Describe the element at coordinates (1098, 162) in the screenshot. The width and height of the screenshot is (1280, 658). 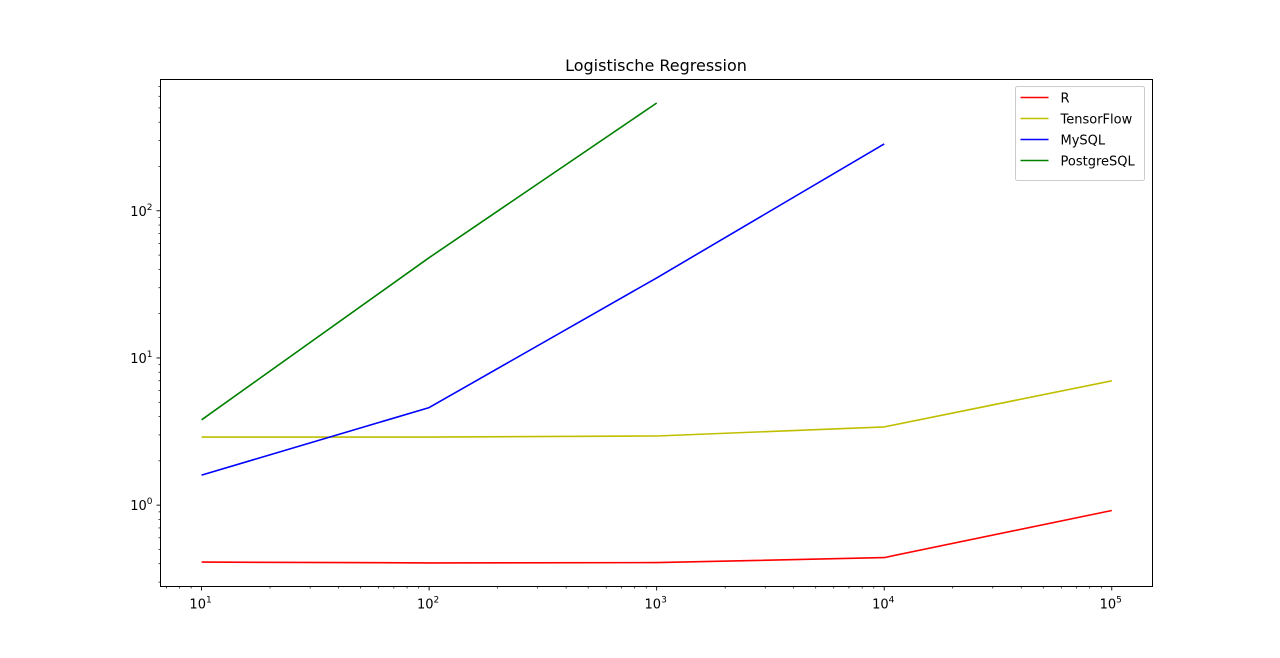
I see `legend-label-postgresql: PostgreSQL` at that location.